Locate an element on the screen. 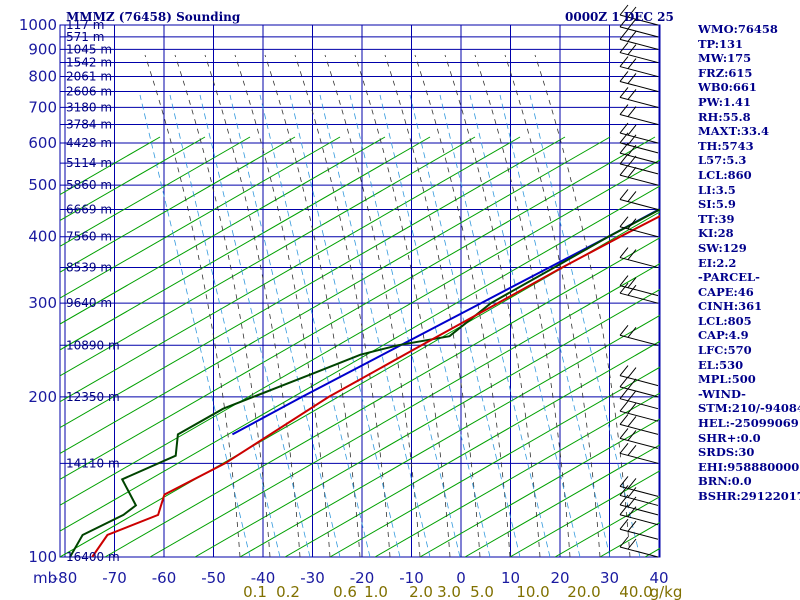  temperature-tick-label: 0 is located at coordinates (461, 578).